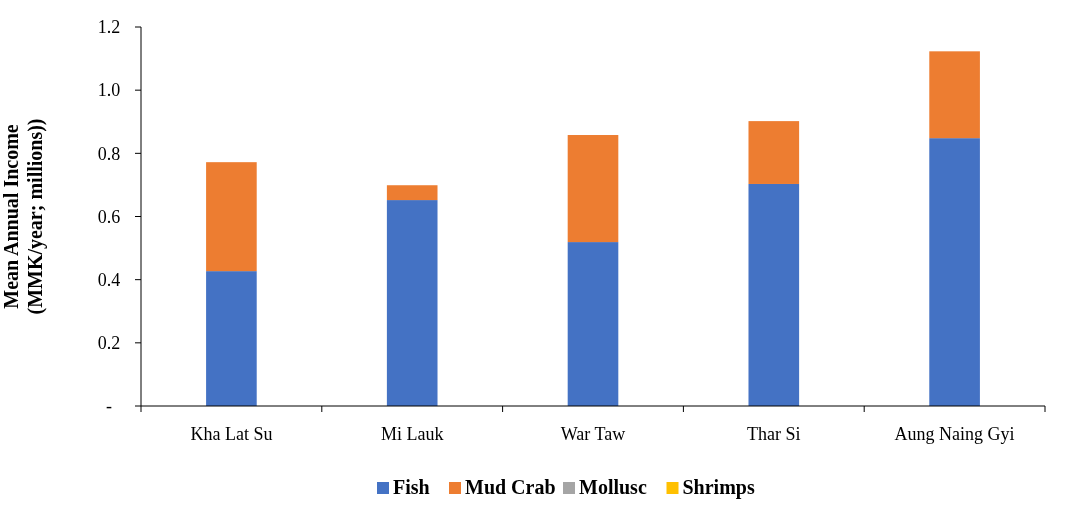  I want to click on x-tick-label: Aung Naing Gyi, so click(954, 434).